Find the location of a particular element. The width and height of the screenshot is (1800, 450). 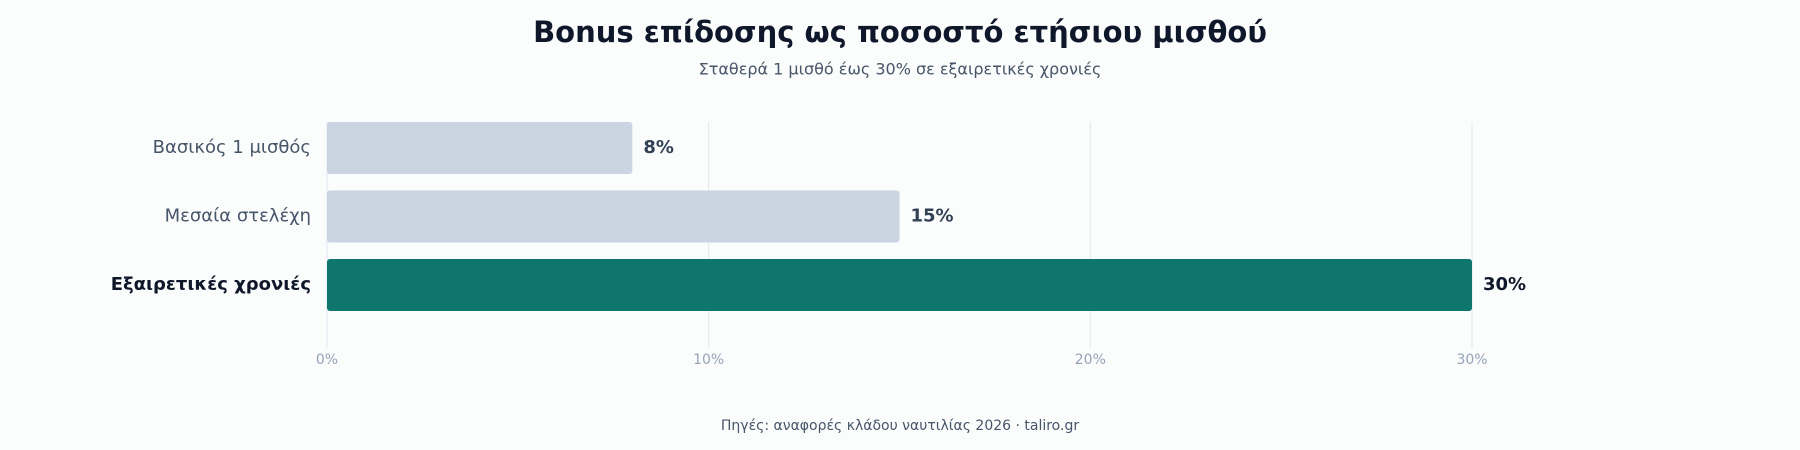

x-tick-label: 30% is located at coordinates (1471, 360).